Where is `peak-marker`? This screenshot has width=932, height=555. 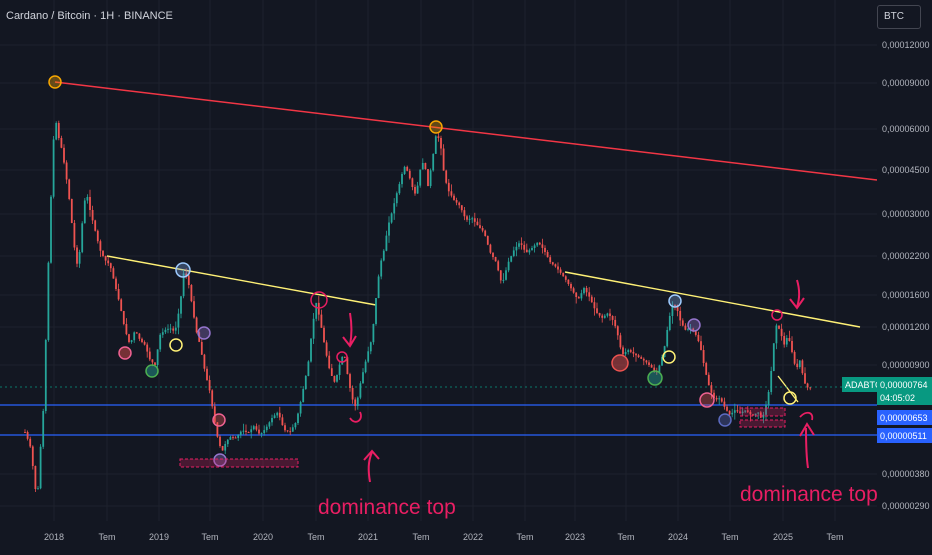
peak-marker is located at coordinates (436, 127).